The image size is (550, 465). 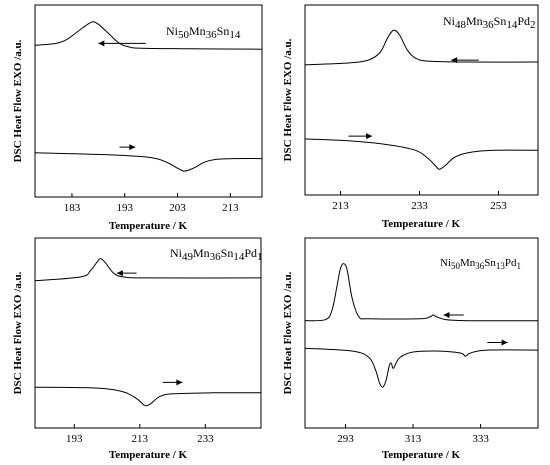 What do you see at coordinates (148, 162) in the screenshot?
I see `panel-1-heating-curve` at bounding box center [148, 162].